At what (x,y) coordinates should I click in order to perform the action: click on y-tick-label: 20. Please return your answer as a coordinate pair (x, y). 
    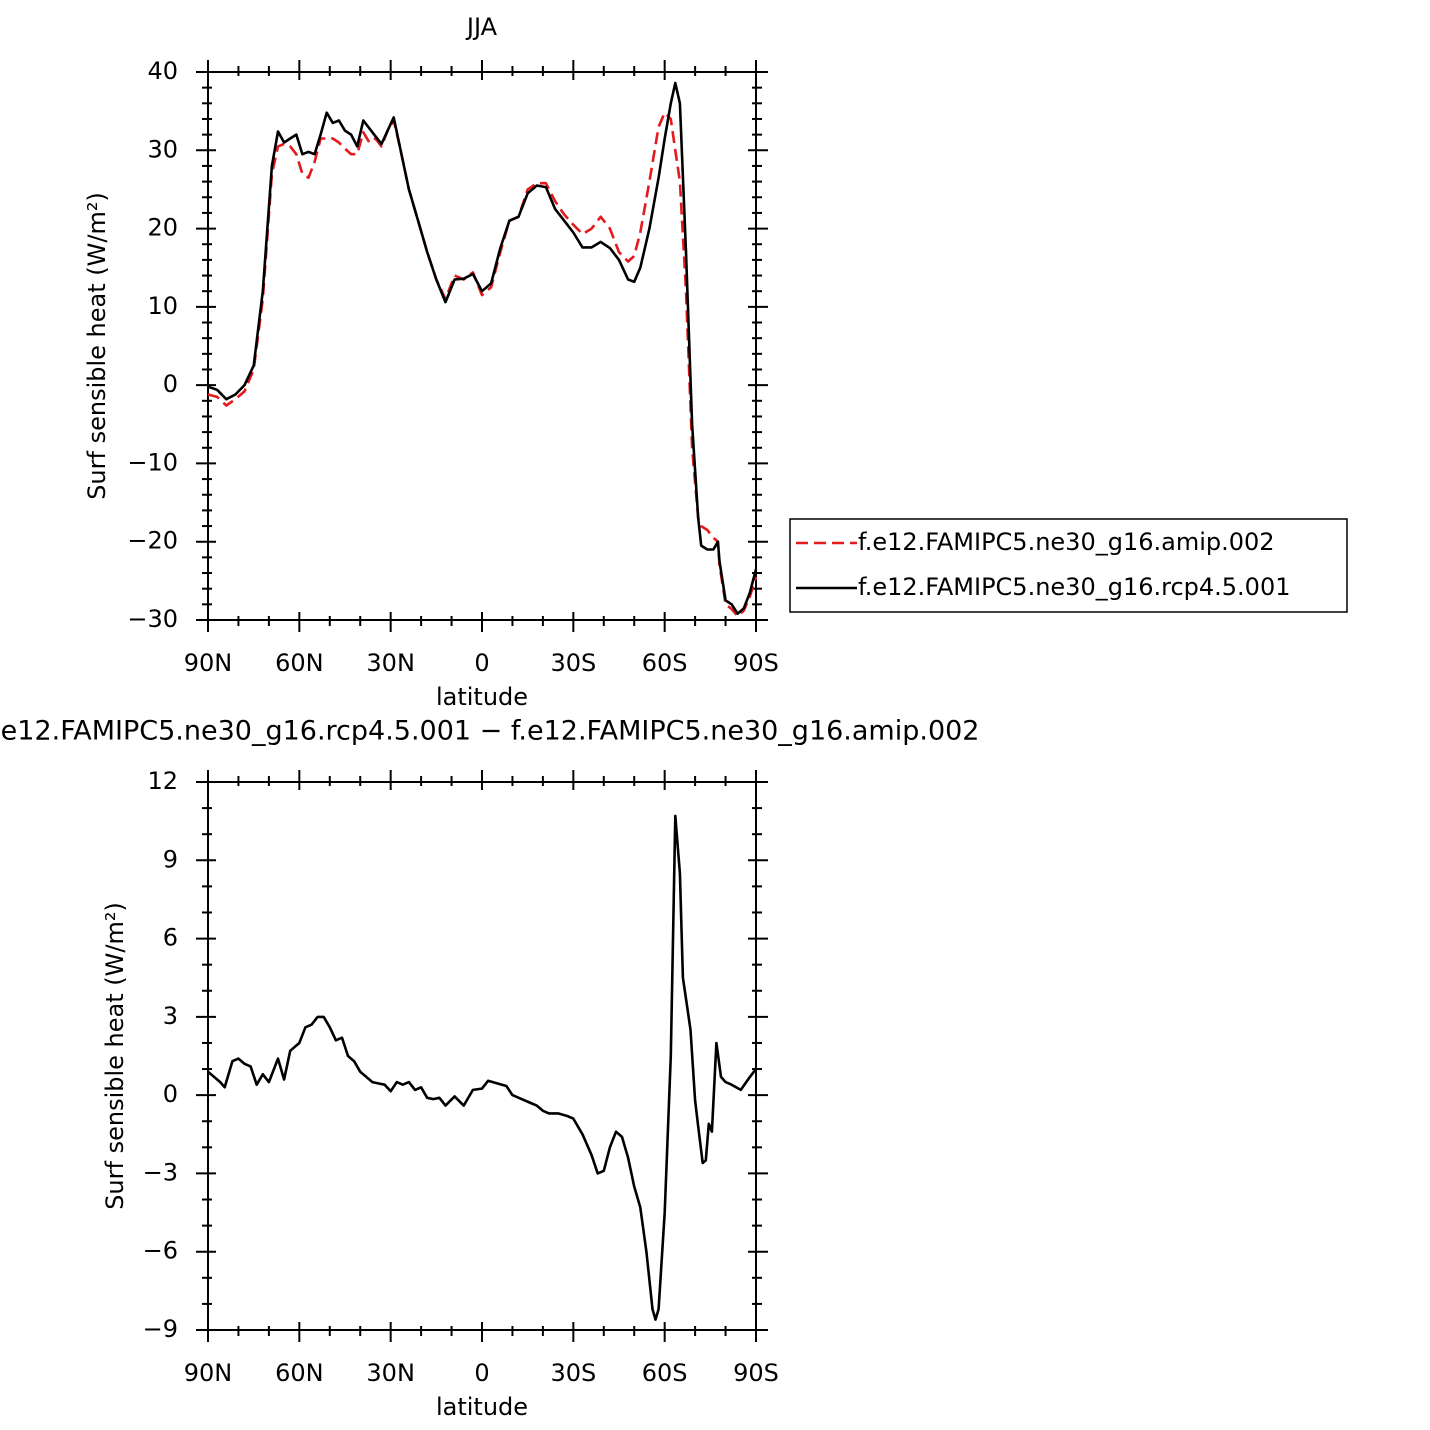
    Looking at the image, I should click on (162, 228).